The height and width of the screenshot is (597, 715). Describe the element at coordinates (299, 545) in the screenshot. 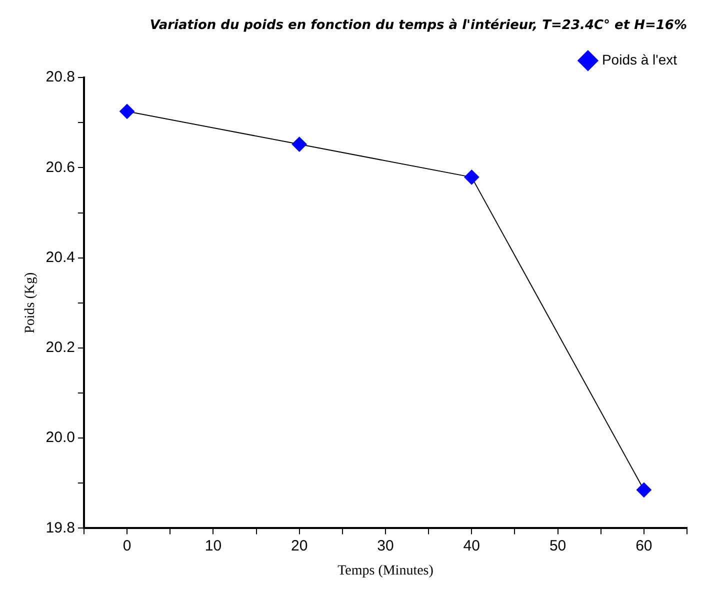

I see `x-tick-label: 20` at that location.